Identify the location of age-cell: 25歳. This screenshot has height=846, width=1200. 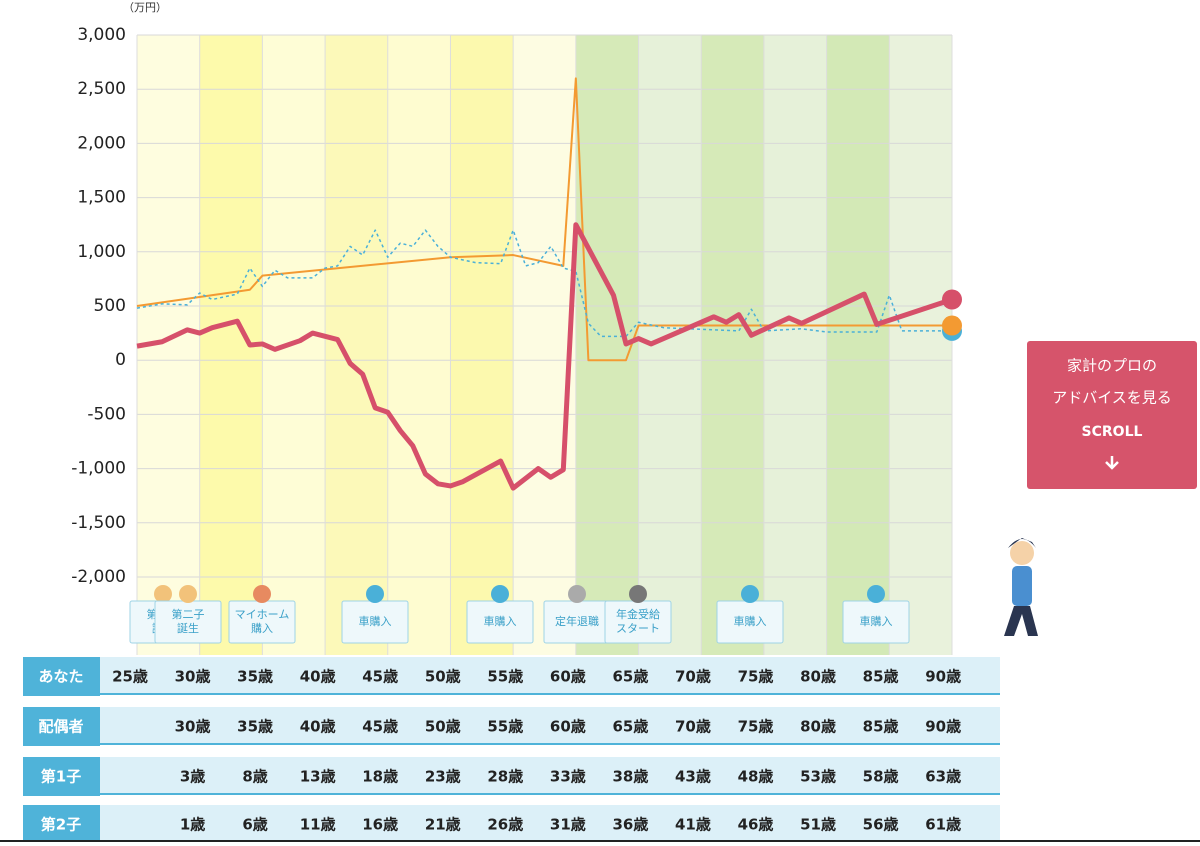
(130, 677).